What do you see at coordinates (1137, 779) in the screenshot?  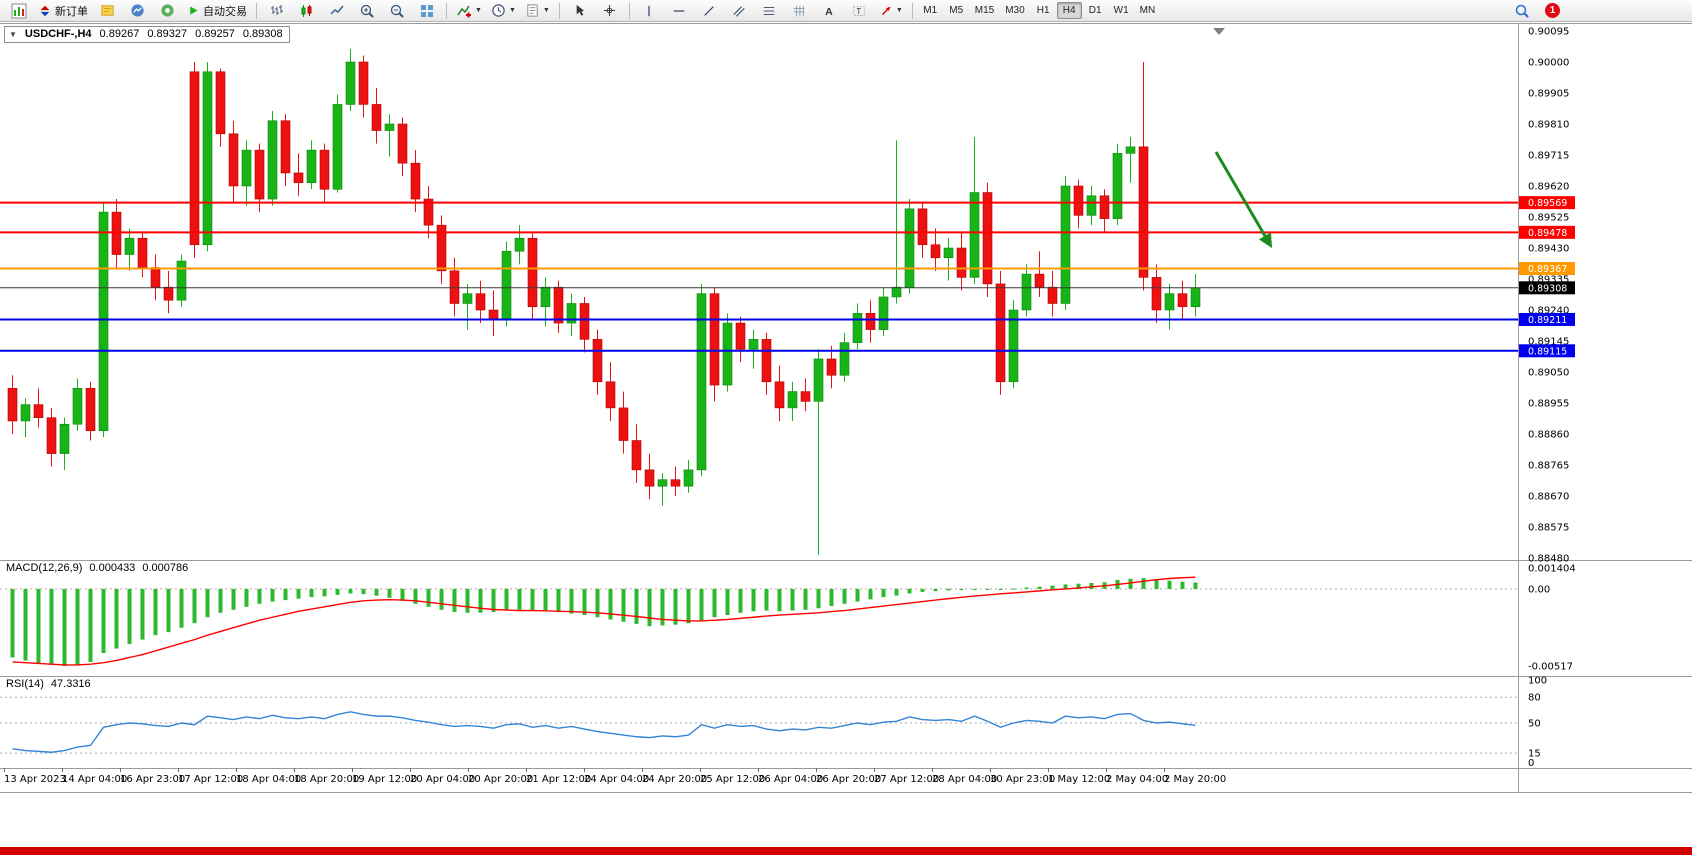 I see `svg-text: 2 May 04:00` at bounding box center [1137, 779].